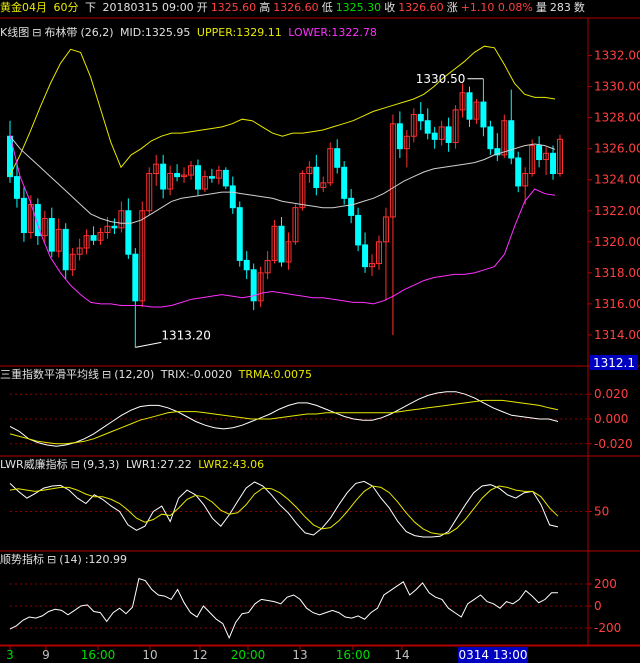  What do you see at coordinates (101, 464) in the screenshot?
I see `lwr-params: (9,3,3)` at bounding box center [101, 464].